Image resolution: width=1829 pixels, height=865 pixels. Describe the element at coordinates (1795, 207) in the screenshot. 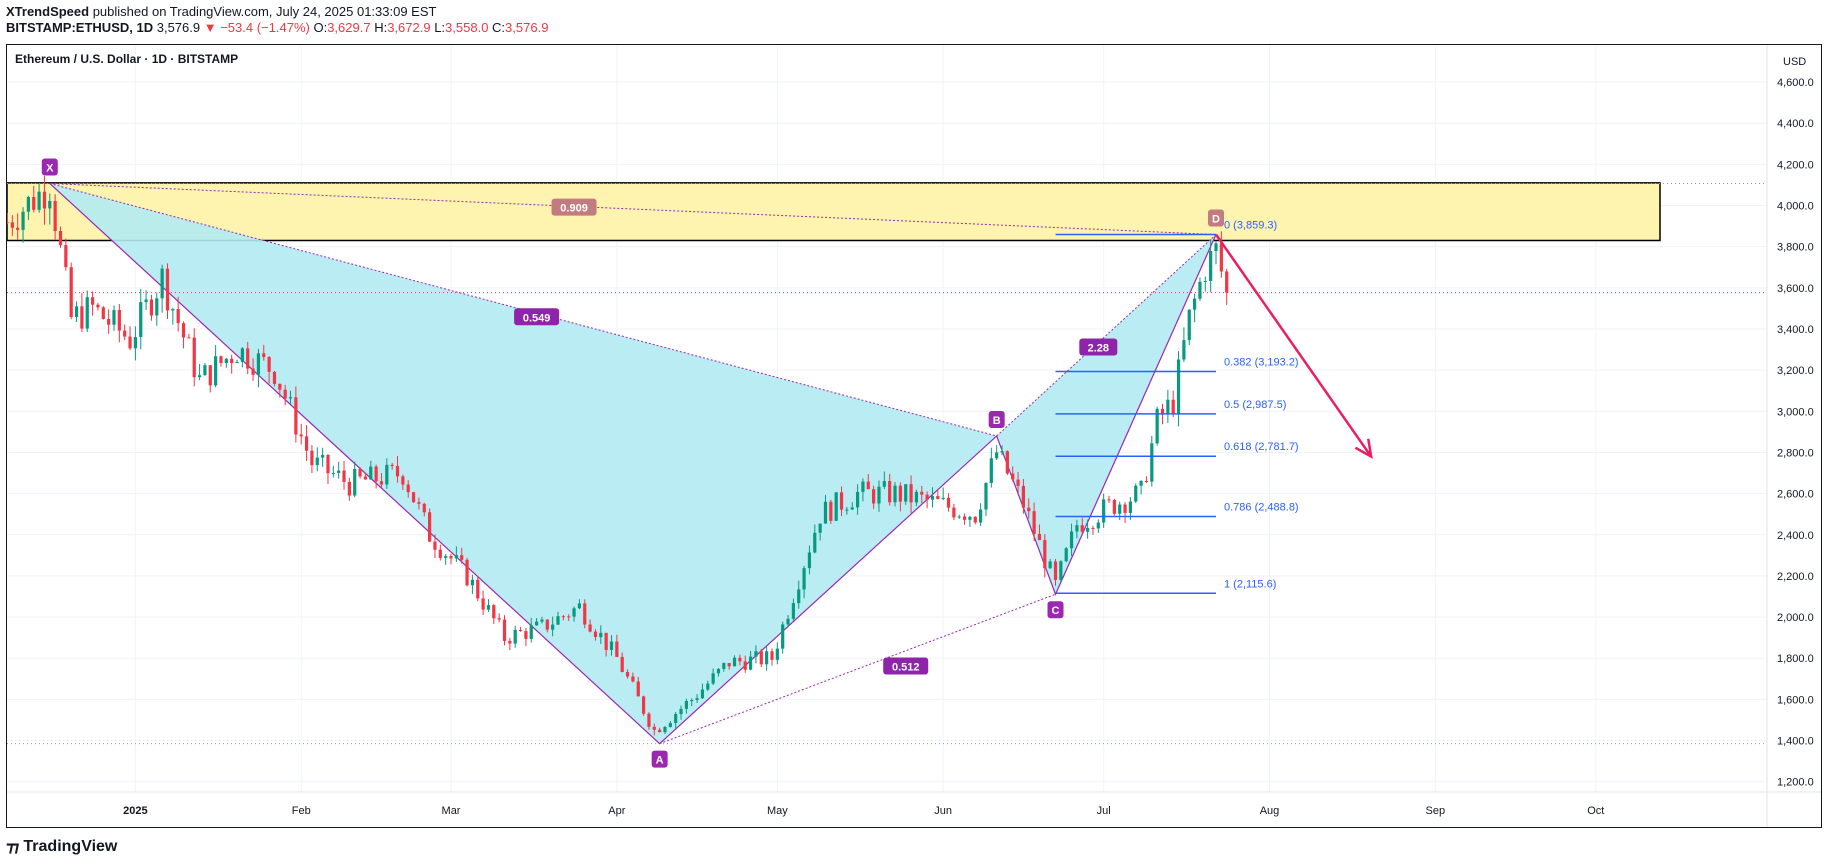

I see `price-tick-label: 4,000.0` at that location.